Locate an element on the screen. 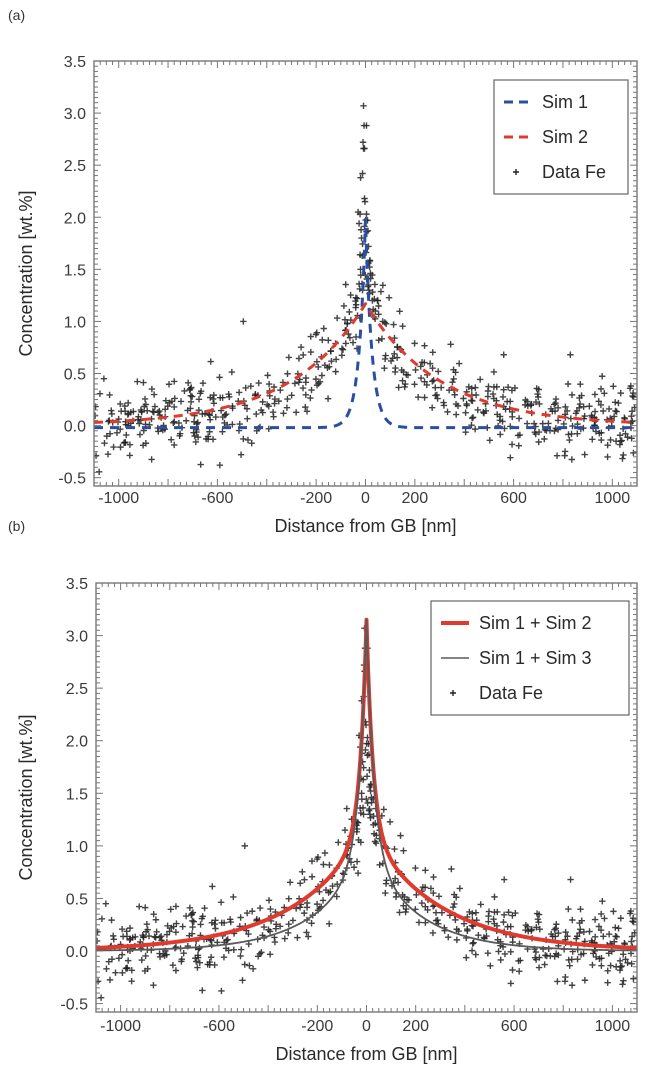 The image size is (647, 1081). x-tick-label: 1000 is located at coordinates (613, 498).